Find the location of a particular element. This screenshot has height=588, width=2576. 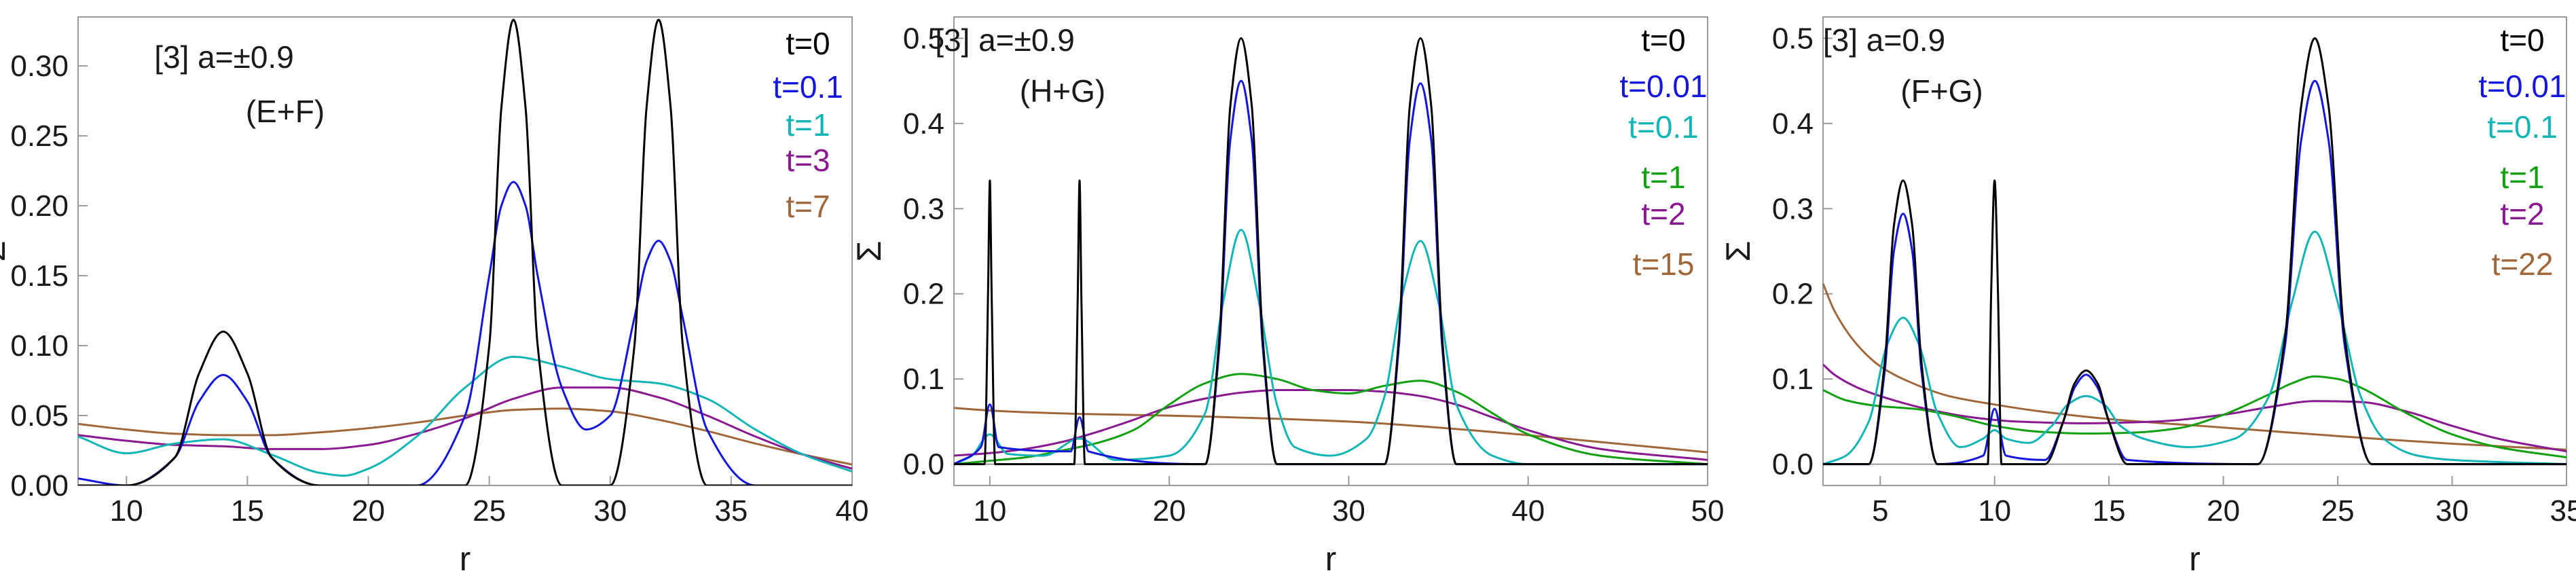

panel-annotation: (H+G) is located at coordinates (1063, 91).